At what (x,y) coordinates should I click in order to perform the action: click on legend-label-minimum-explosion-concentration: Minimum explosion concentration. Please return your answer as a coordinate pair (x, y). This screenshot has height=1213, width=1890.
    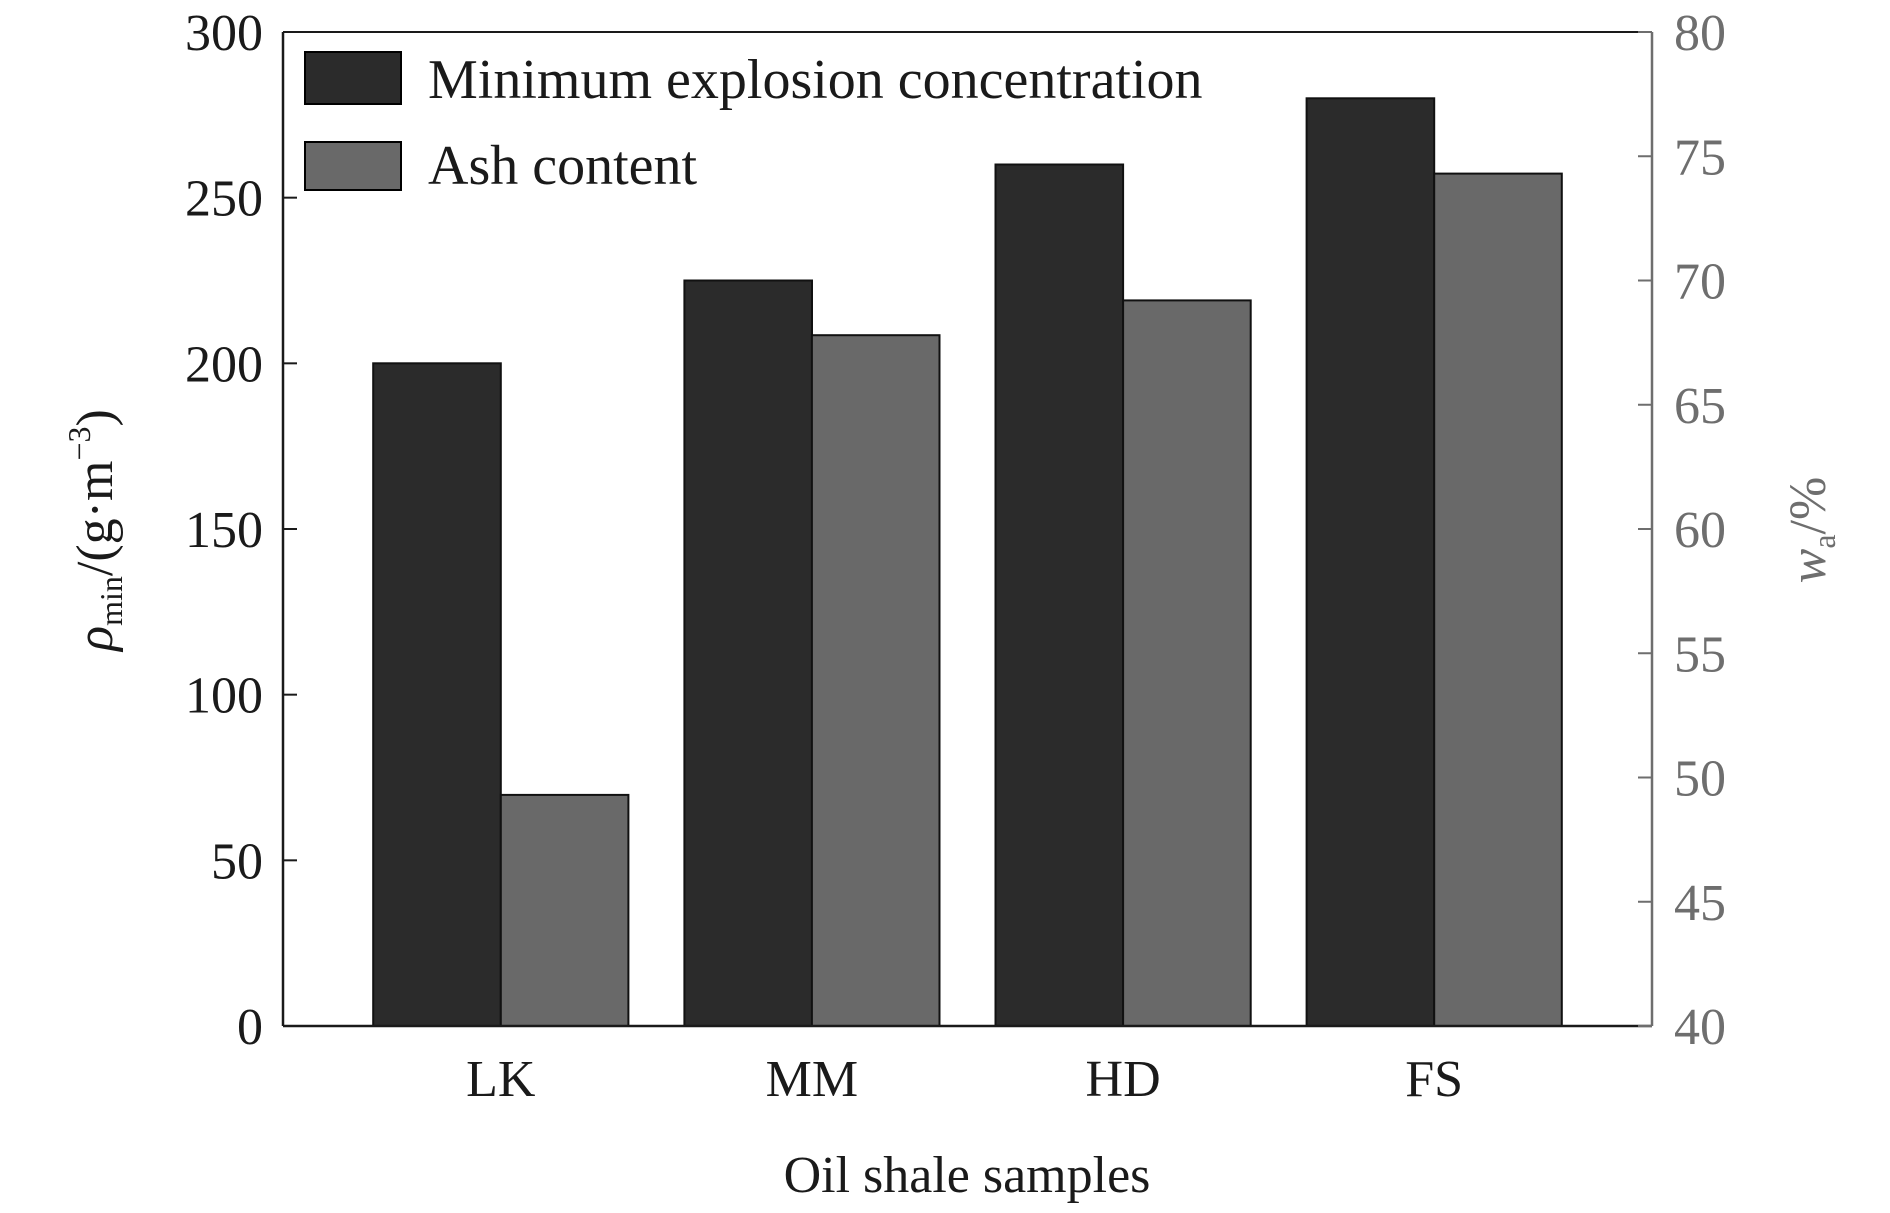
    Looking at the image, I should click on (815, 80).